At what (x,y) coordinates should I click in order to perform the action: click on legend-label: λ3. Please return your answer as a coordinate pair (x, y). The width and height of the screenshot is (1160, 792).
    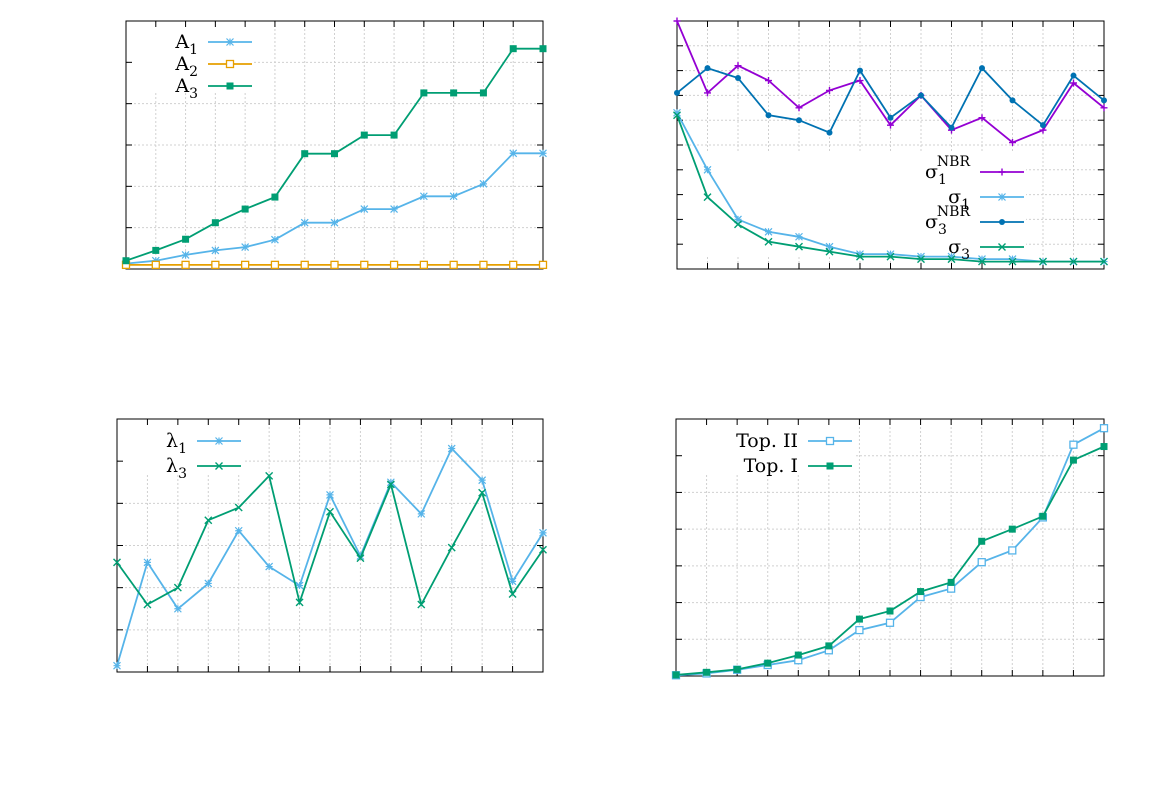
    Looking at the image, I should click on (176, 468).